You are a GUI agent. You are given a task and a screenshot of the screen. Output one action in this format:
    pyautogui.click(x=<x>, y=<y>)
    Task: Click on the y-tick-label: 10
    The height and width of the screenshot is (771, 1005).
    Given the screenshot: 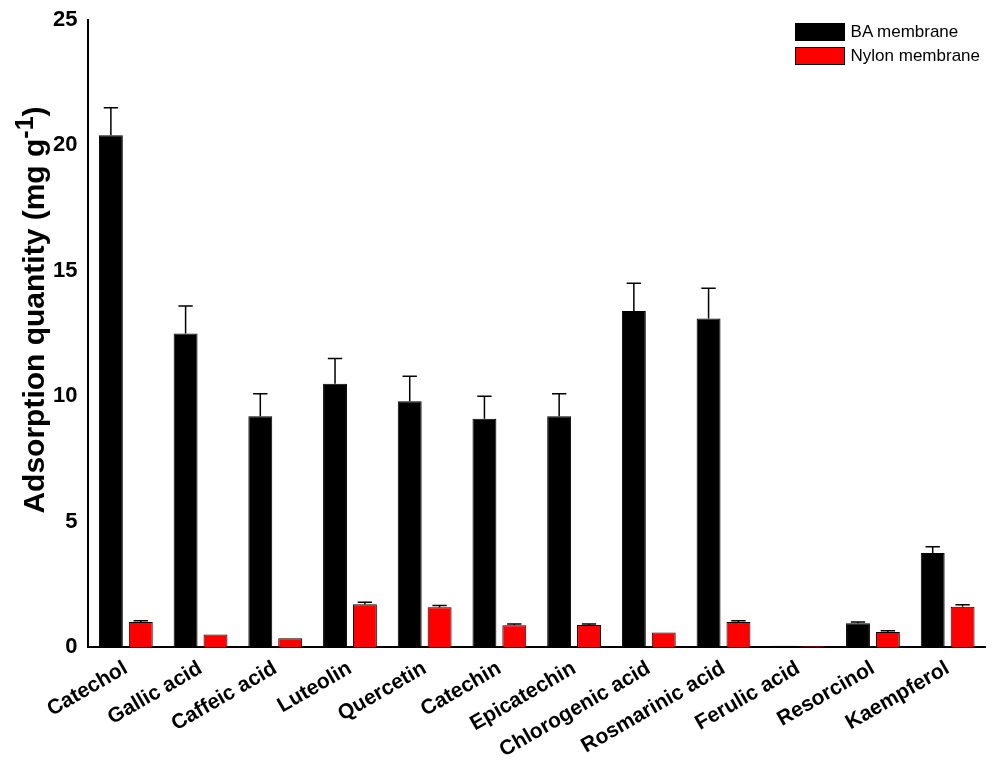 What is the action you would take?
    pyautogui.click(x=65, y=395)
    